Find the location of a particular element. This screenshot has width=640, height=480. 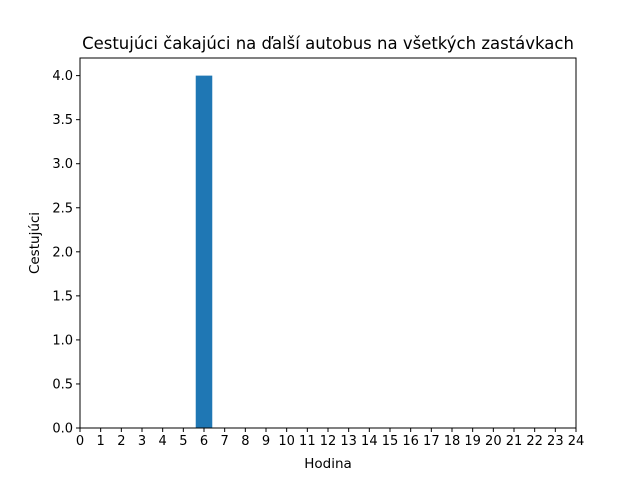

x-tick-label: 16 is located at coordinates (410, 441).